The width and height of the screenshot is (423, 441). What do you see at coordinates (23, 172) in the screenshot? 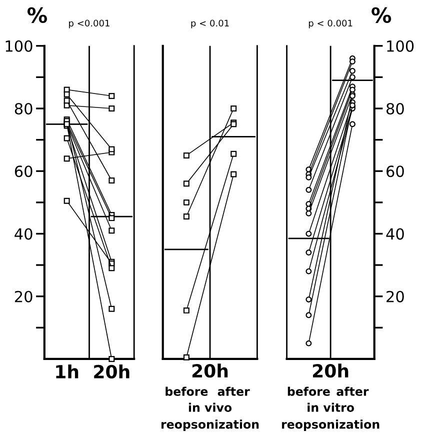
I see `y-tick-label: 60` at bounding box center [23, 172].